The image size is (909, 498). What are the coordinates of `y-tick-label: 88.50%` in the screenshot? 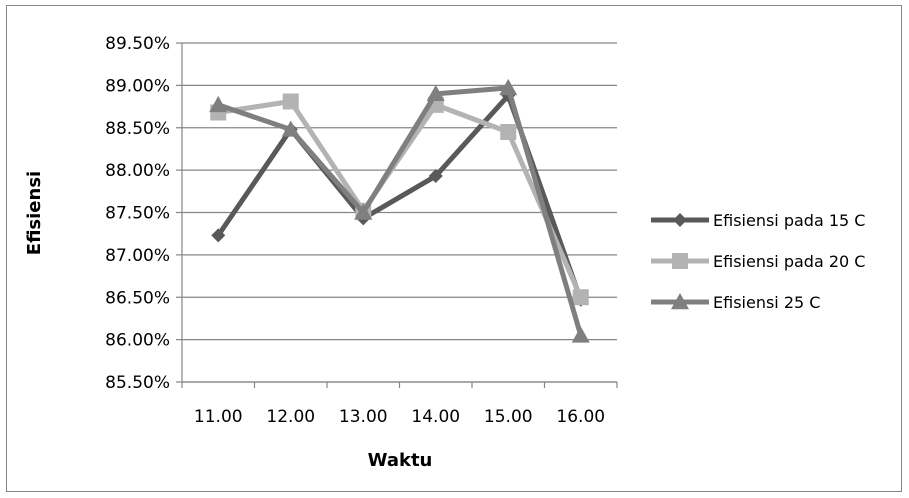 It's located at (137, 129).